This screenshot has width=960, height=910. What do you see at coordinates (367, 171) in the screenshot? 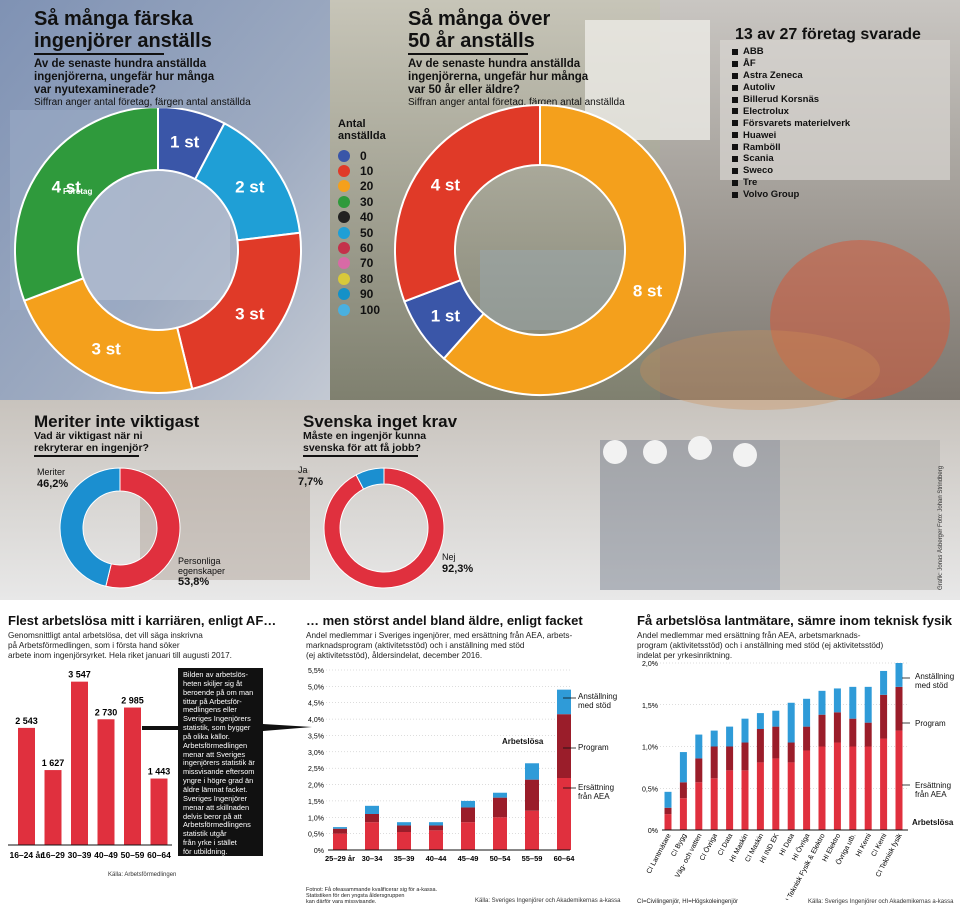
I see `legend-label: 10` at bounding box center [367, 171].